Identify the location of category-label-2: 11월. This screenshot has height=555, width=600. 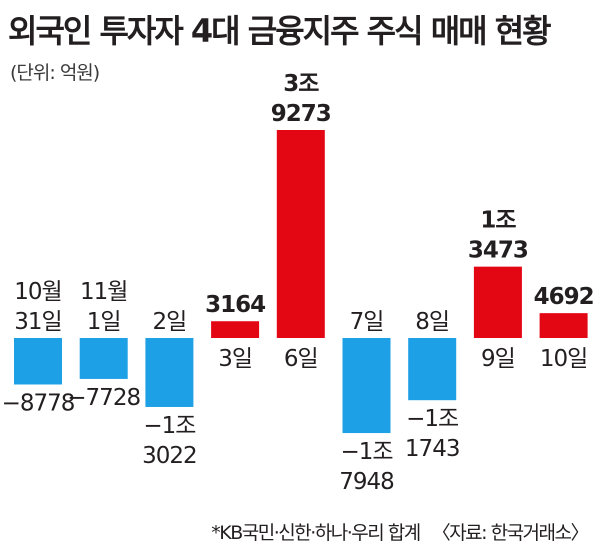
(103, 292).